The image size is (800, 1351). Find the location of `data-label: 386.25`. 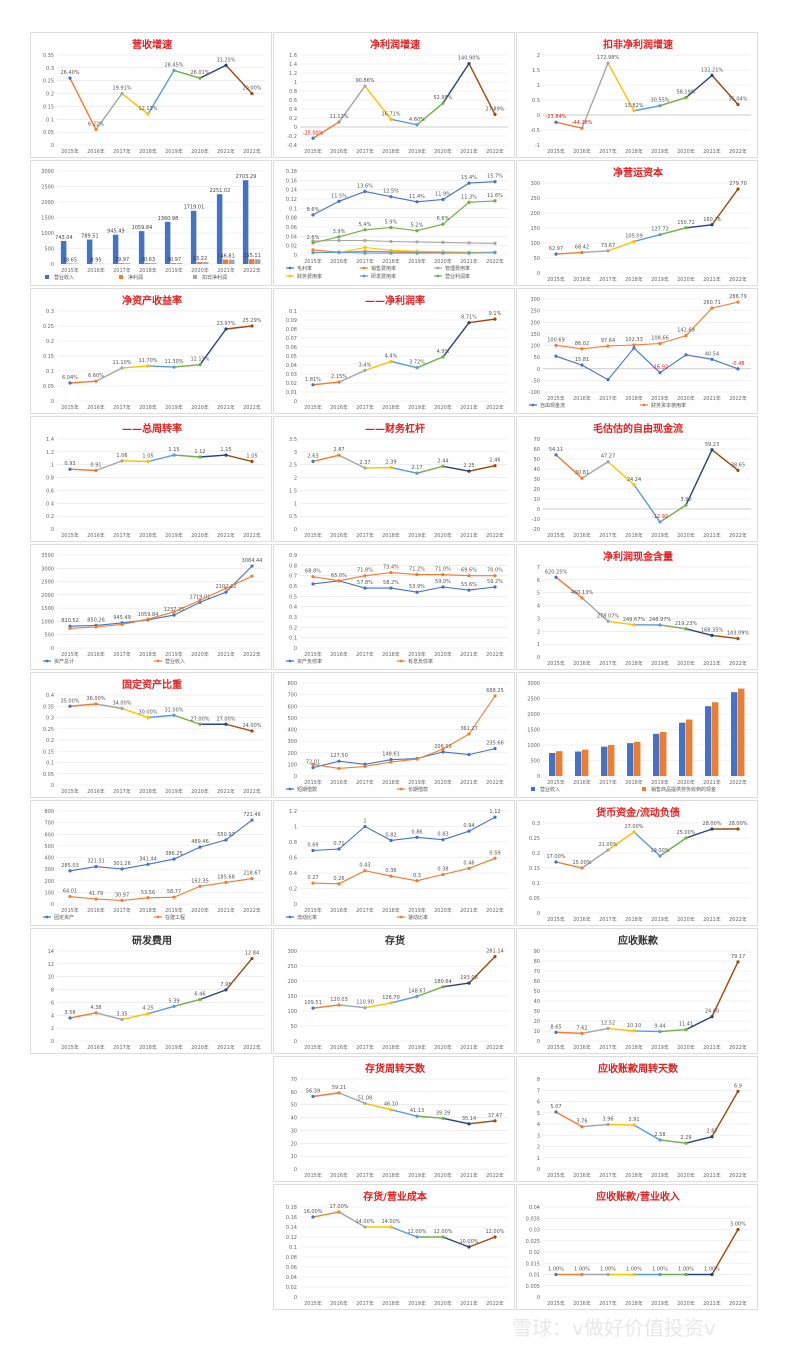

data-label: 386.25 is located at coordinates (174, 854).